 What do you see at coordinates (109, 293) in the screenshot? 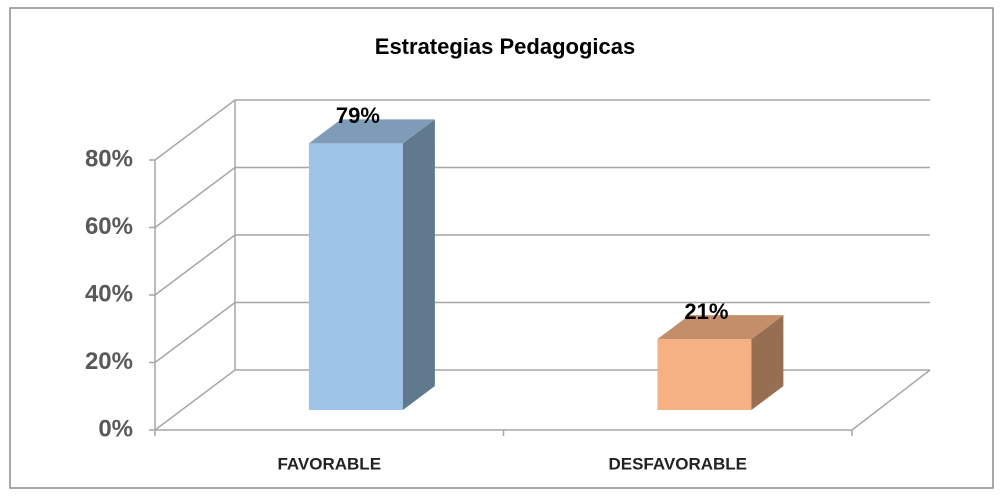
I see `y-tick-label: 40%` at bounding box center [109, 293].